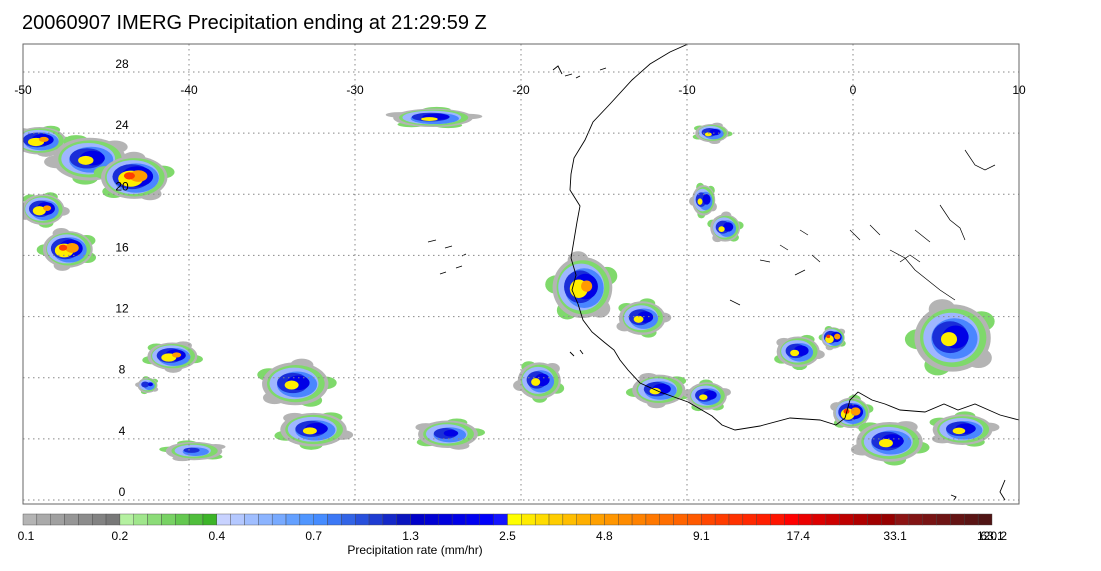 This screenshot has height=571, width=1101. I want to click on colorbar-tick-label: 2.5, so click(507, 536).